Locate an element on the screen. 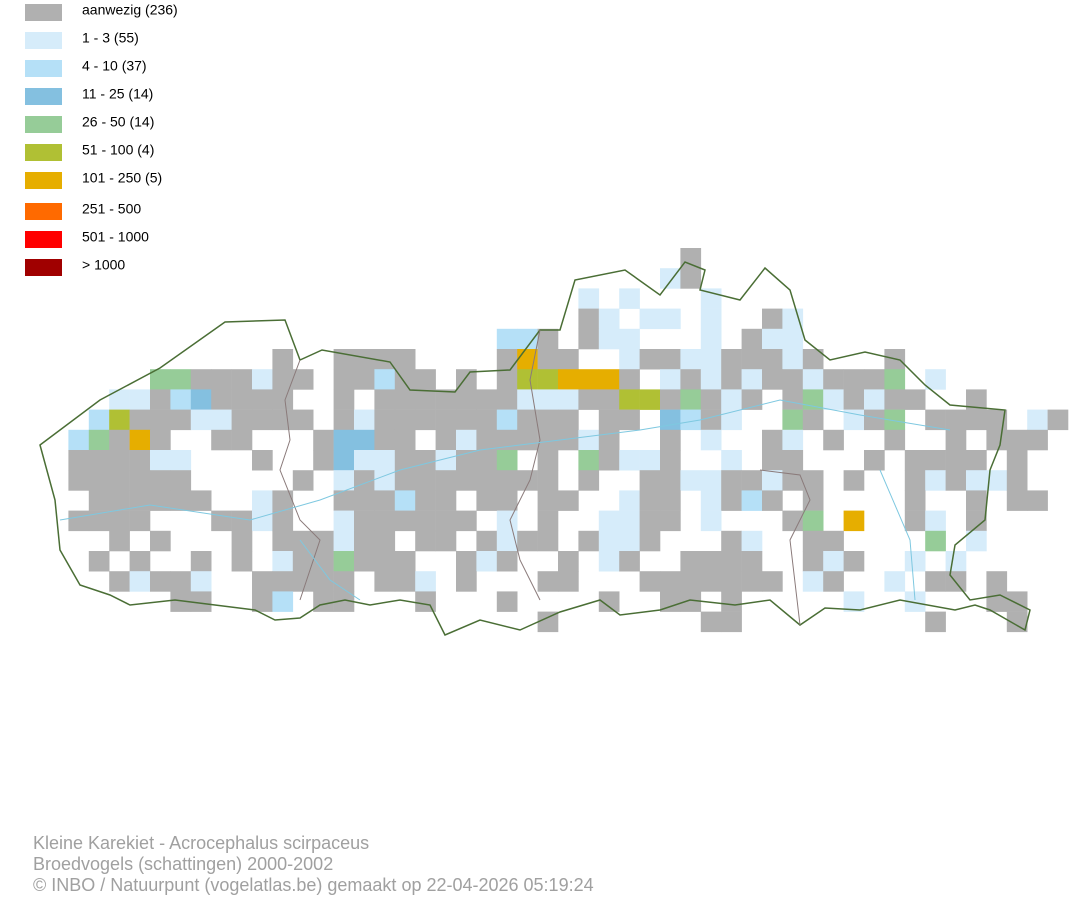 The height and width of the screenshot is (900, 1074). legend-label: 51 - 100 (4) is located at coordinates (118, 150).